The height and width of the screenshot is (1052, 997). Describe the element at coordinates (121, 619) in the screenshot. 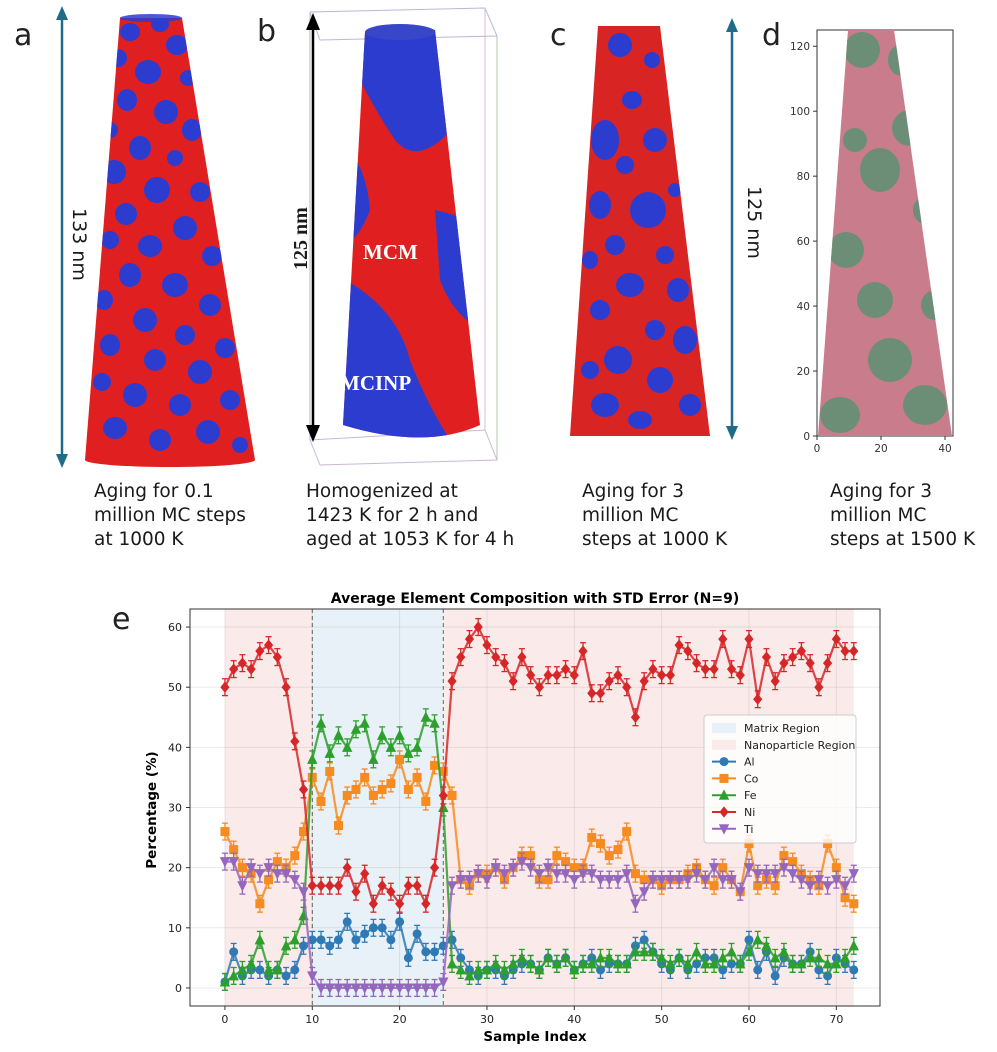

I see `panel-letter-e: e` at that location.